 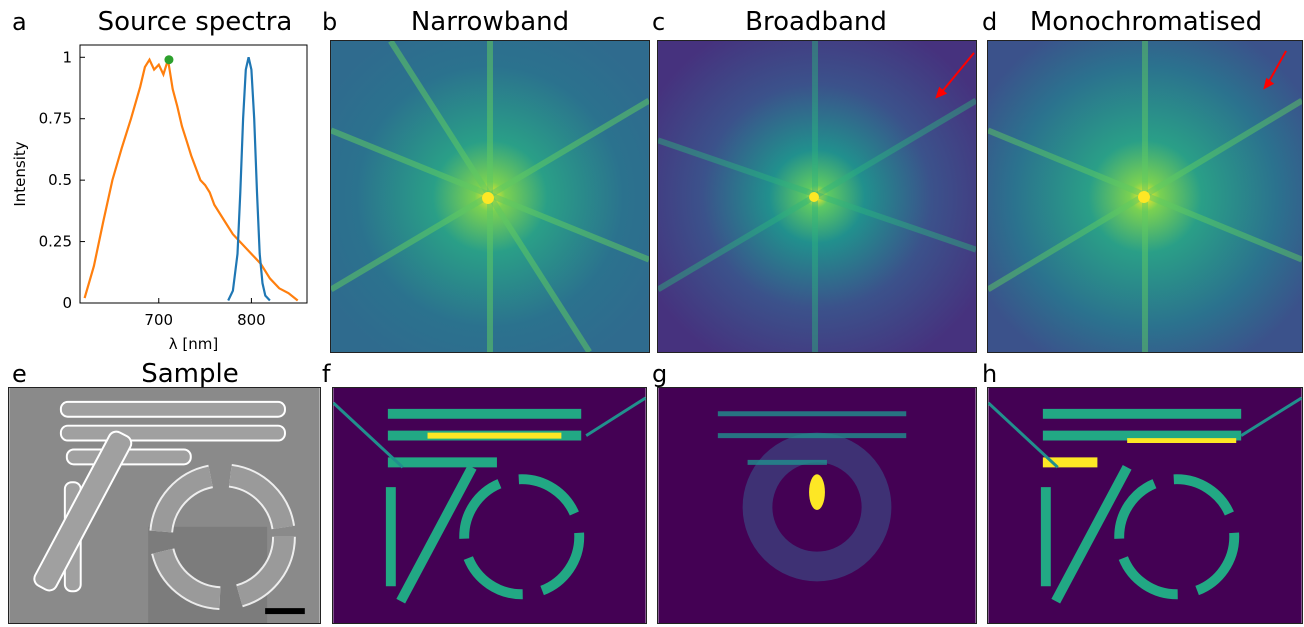 I want to click on spectra-chart: 0 0.25 0.5 0.75 1 700 800 λ [nm] Intensity, so click(x=159, y=198).